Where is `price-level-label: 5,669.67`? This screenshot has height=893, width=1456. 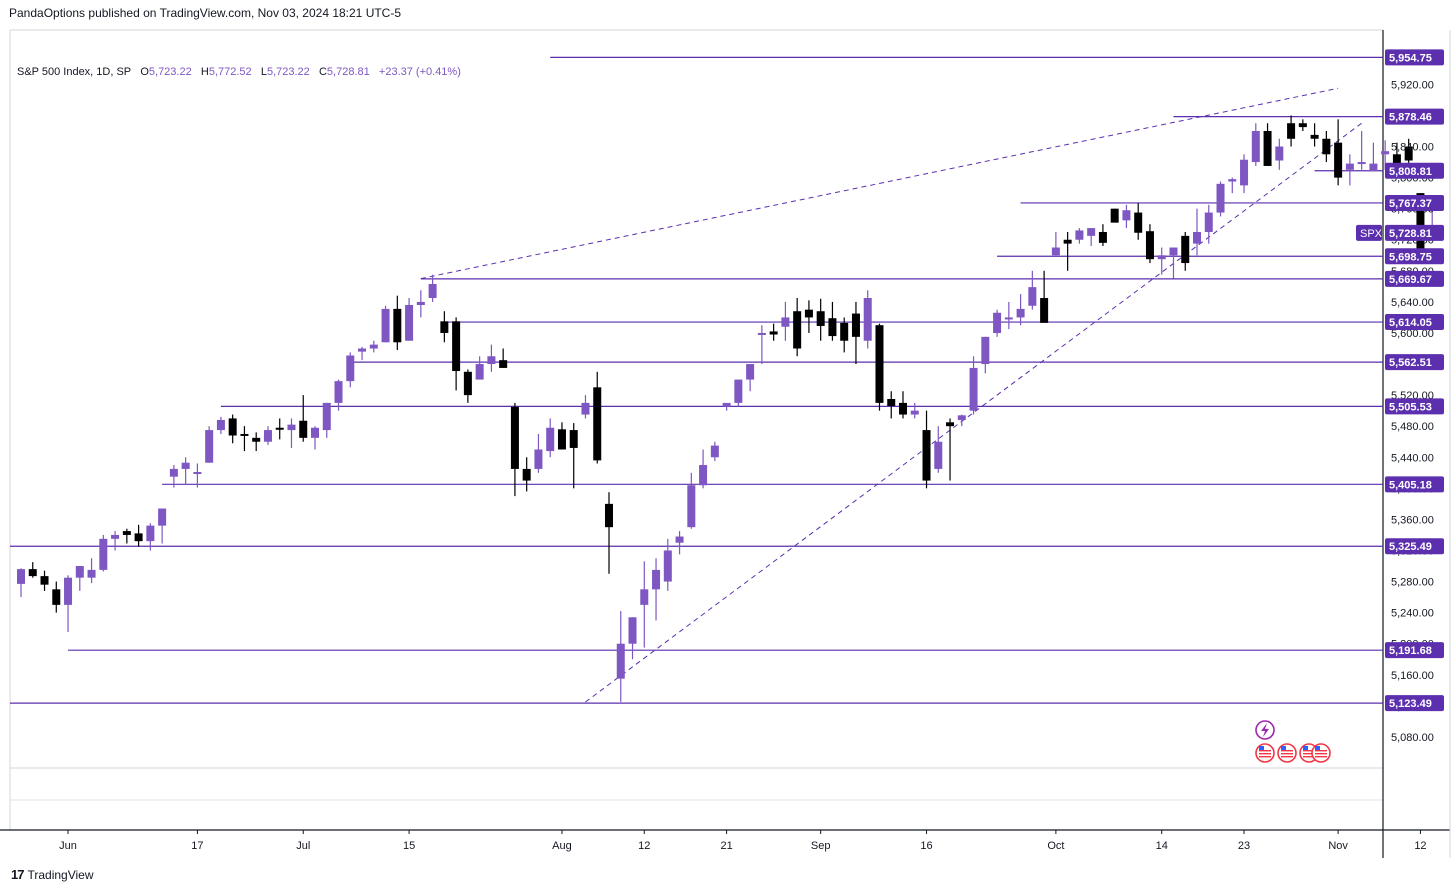 price-level-label: 5,669.67 is located at coordinates (1410, 280).